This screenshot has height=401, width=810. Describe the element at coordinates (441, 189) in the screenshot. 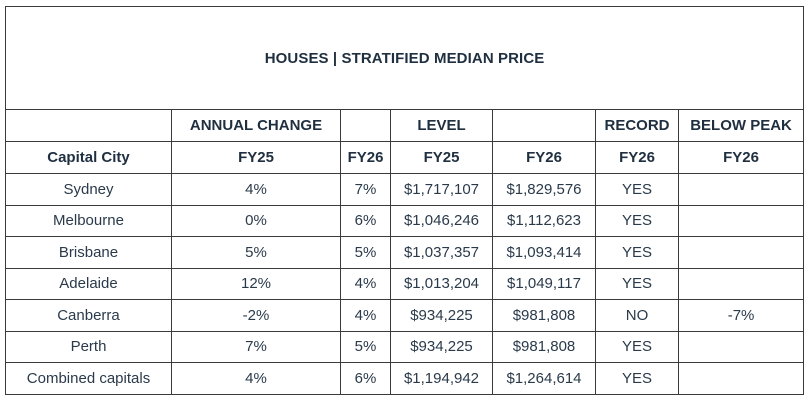

I see `level-fy25-cell: $1,717,107` at that location.